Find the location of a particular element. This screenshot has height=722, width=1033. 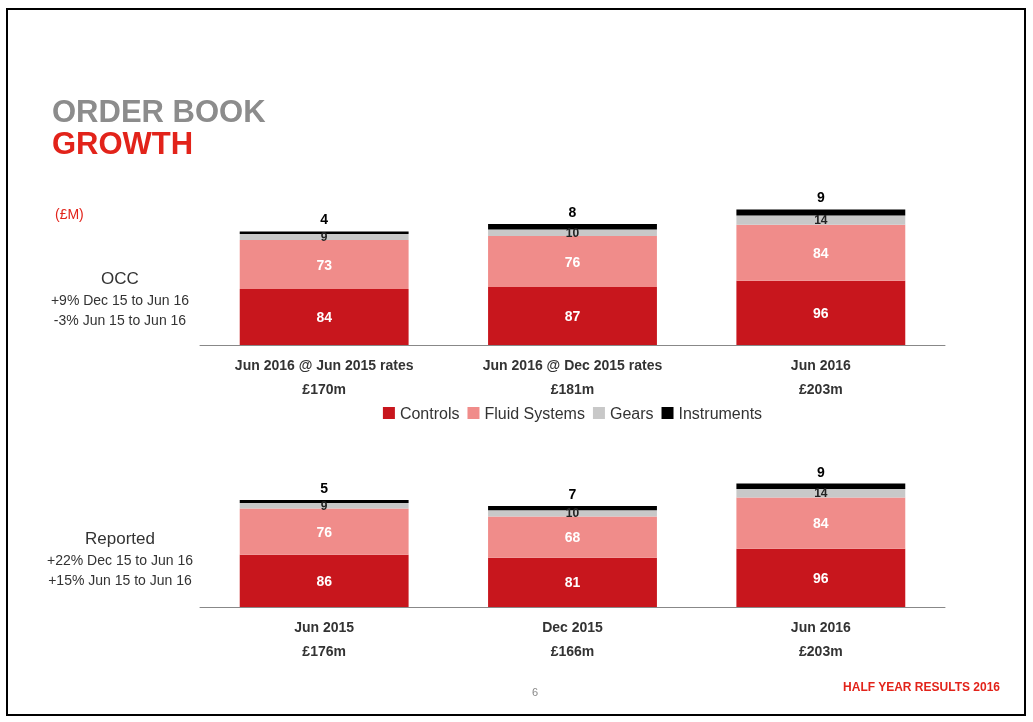

data-label: 68 is located at coordinates (572, 537).